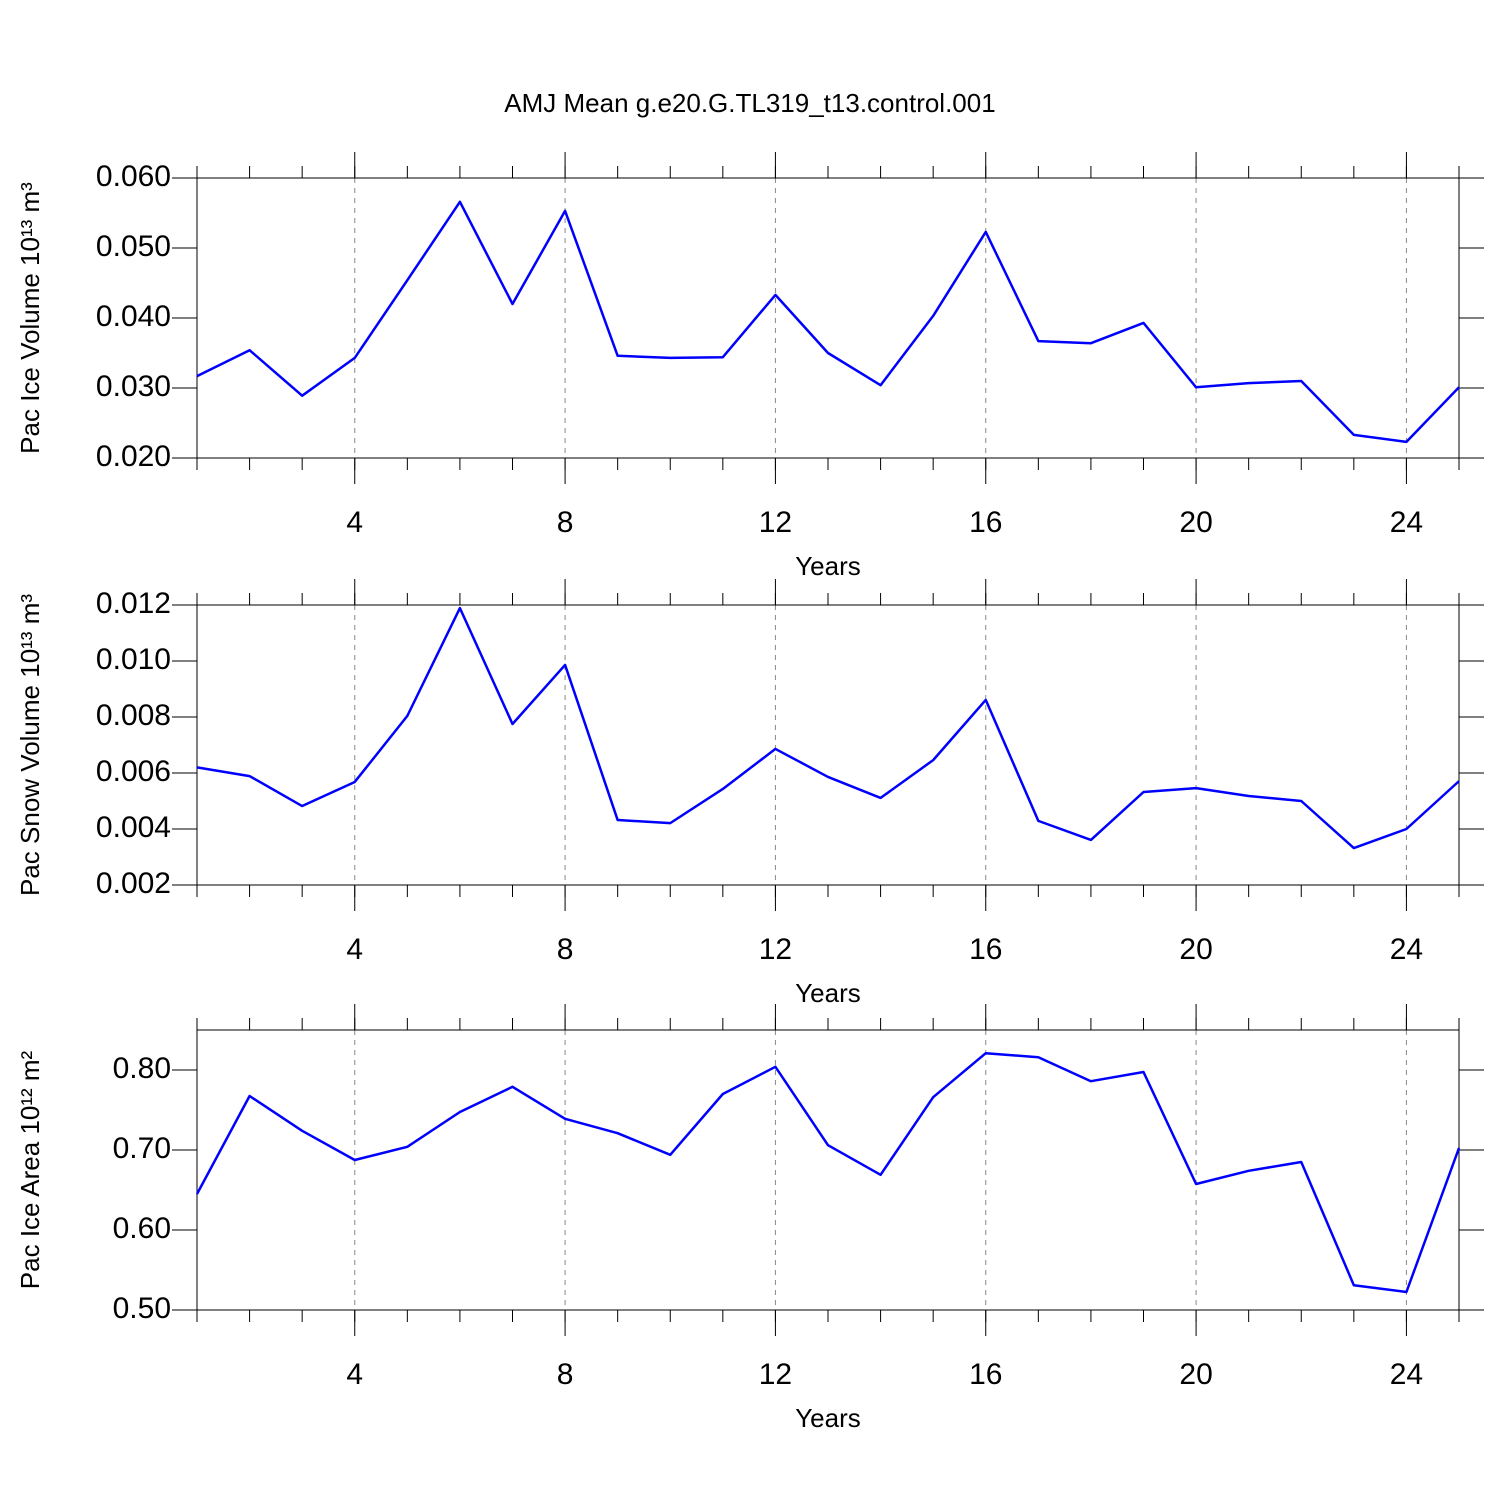 This screenshot has height=1500, width=1500. I want to click on y-axis-label: Pac Ice Area 10¹² m², so click(30, 1169).